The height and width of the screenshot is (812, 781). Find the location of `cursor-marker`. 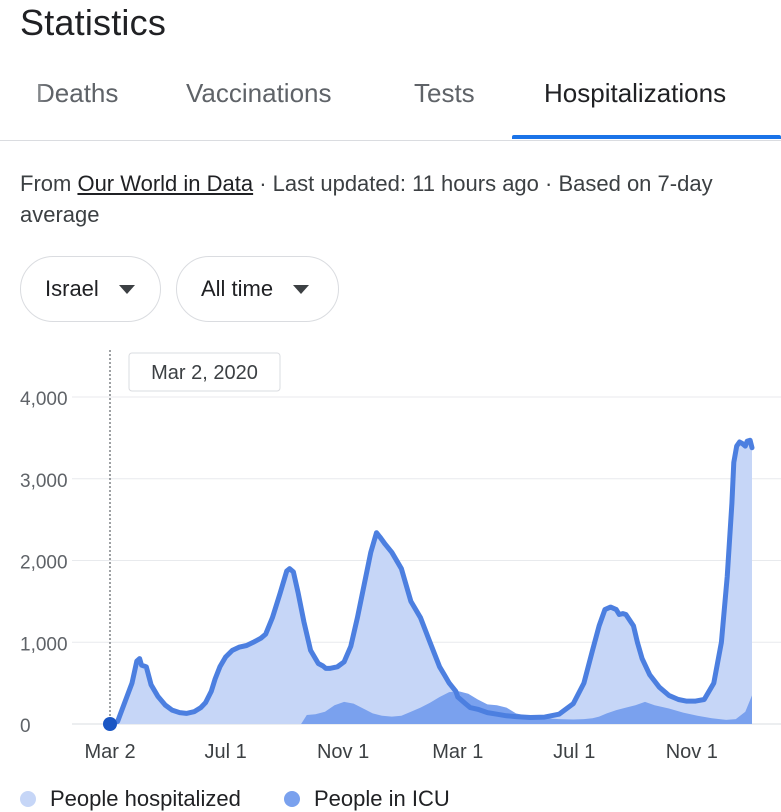

cursor-marker is located at coordinates (110, 724).